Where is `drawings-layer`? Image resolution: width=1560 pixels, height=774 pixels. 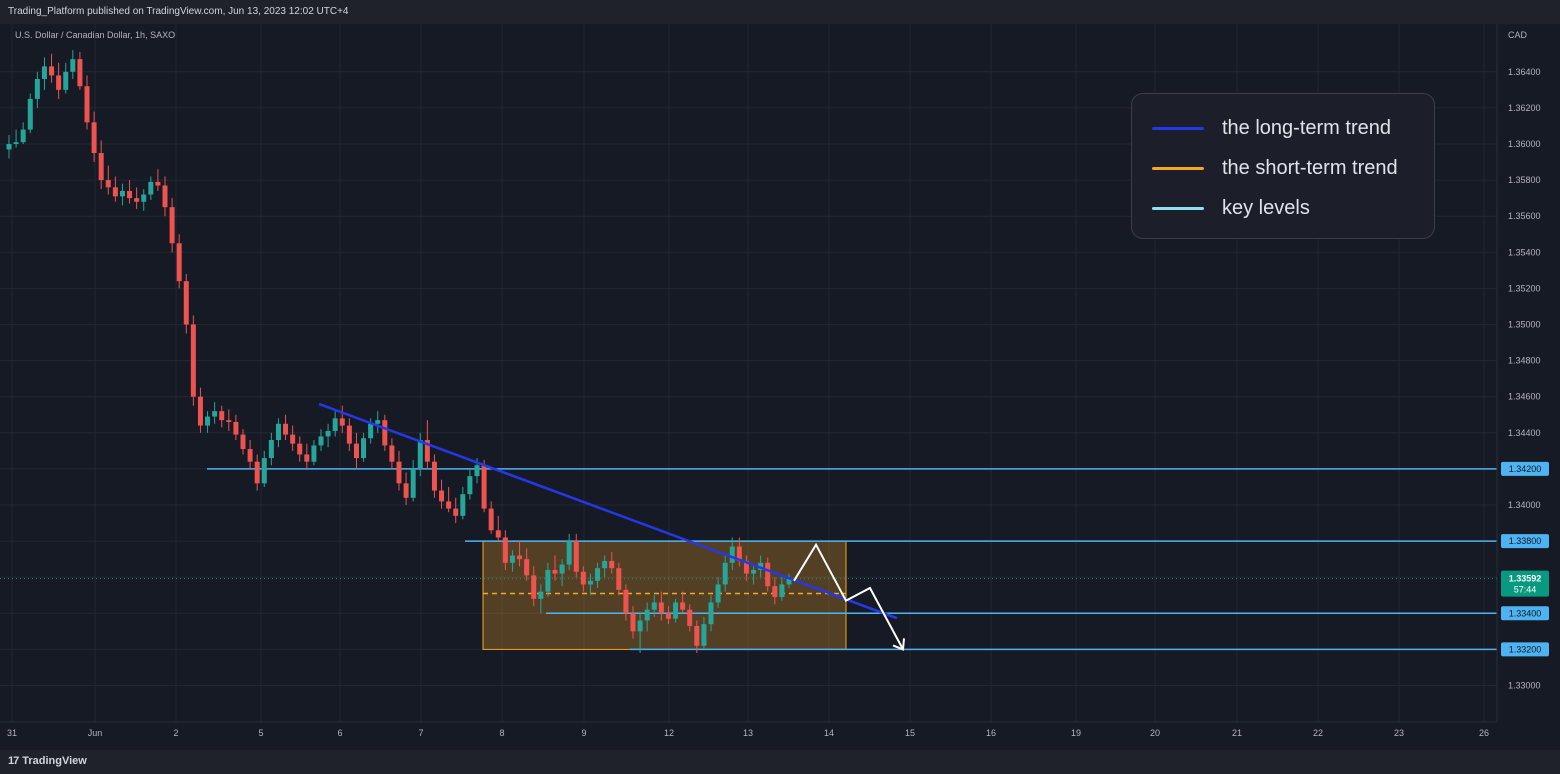
drawings-layer is located at coordinates (611, 526).